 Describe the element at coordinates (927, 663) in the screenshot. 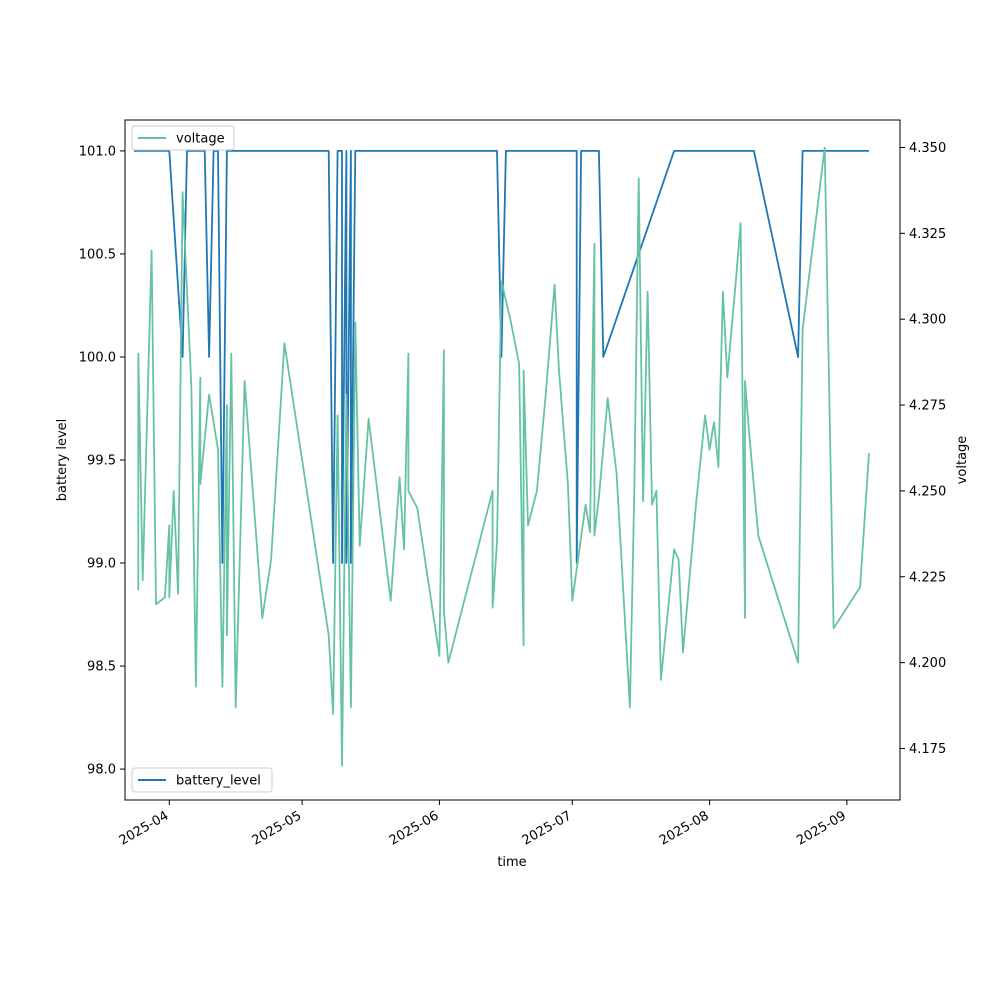

I see `y-right-tick-label: 4.200` at that location.